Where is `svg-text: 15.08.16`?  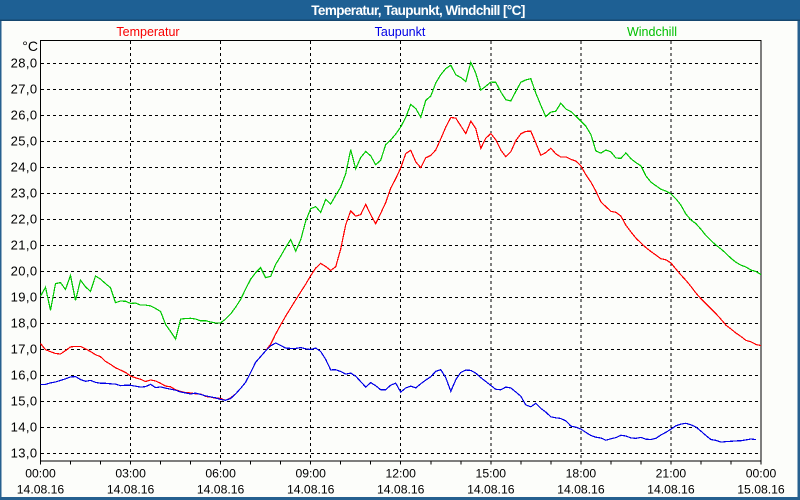
svg-text: 15.08.16 is located at coordinates (761, 490).